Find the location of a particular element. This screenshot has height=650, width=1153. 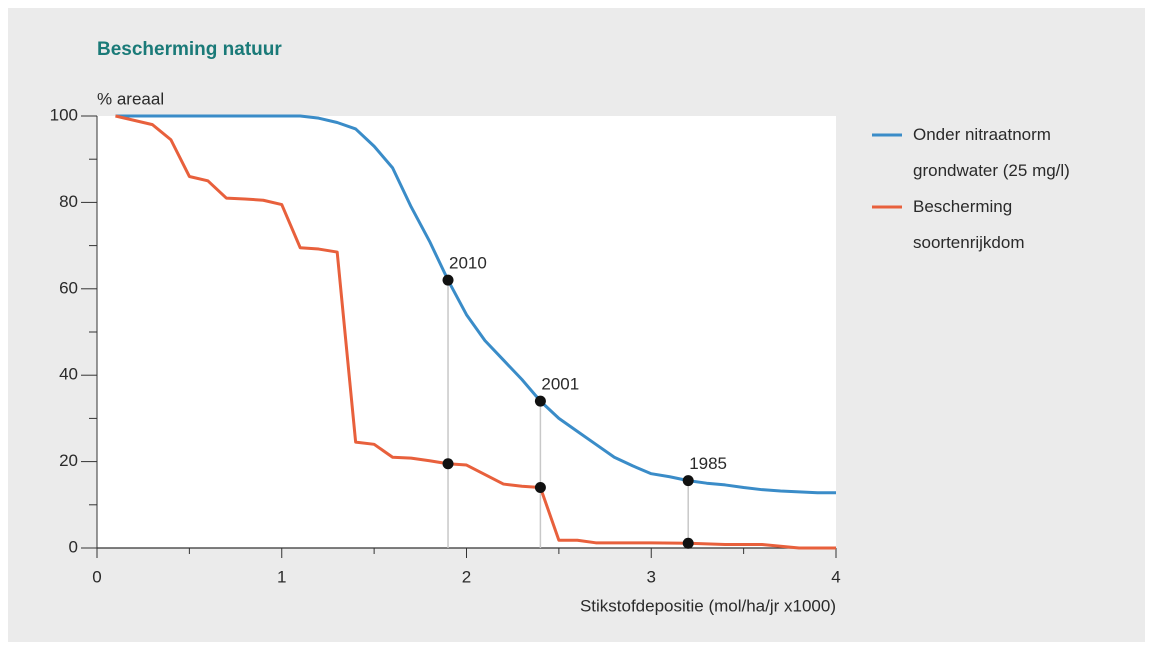

x-axis-label: Stikstofdepositie (mol/ha/jr x1000) is located at coordinates (708, 605).